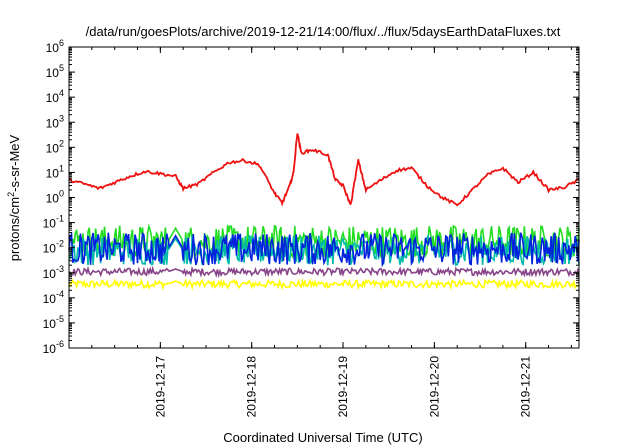 This screenshot has width=640, height=448. I want to click on y-tick-label: 10¹, so click(55, 171).